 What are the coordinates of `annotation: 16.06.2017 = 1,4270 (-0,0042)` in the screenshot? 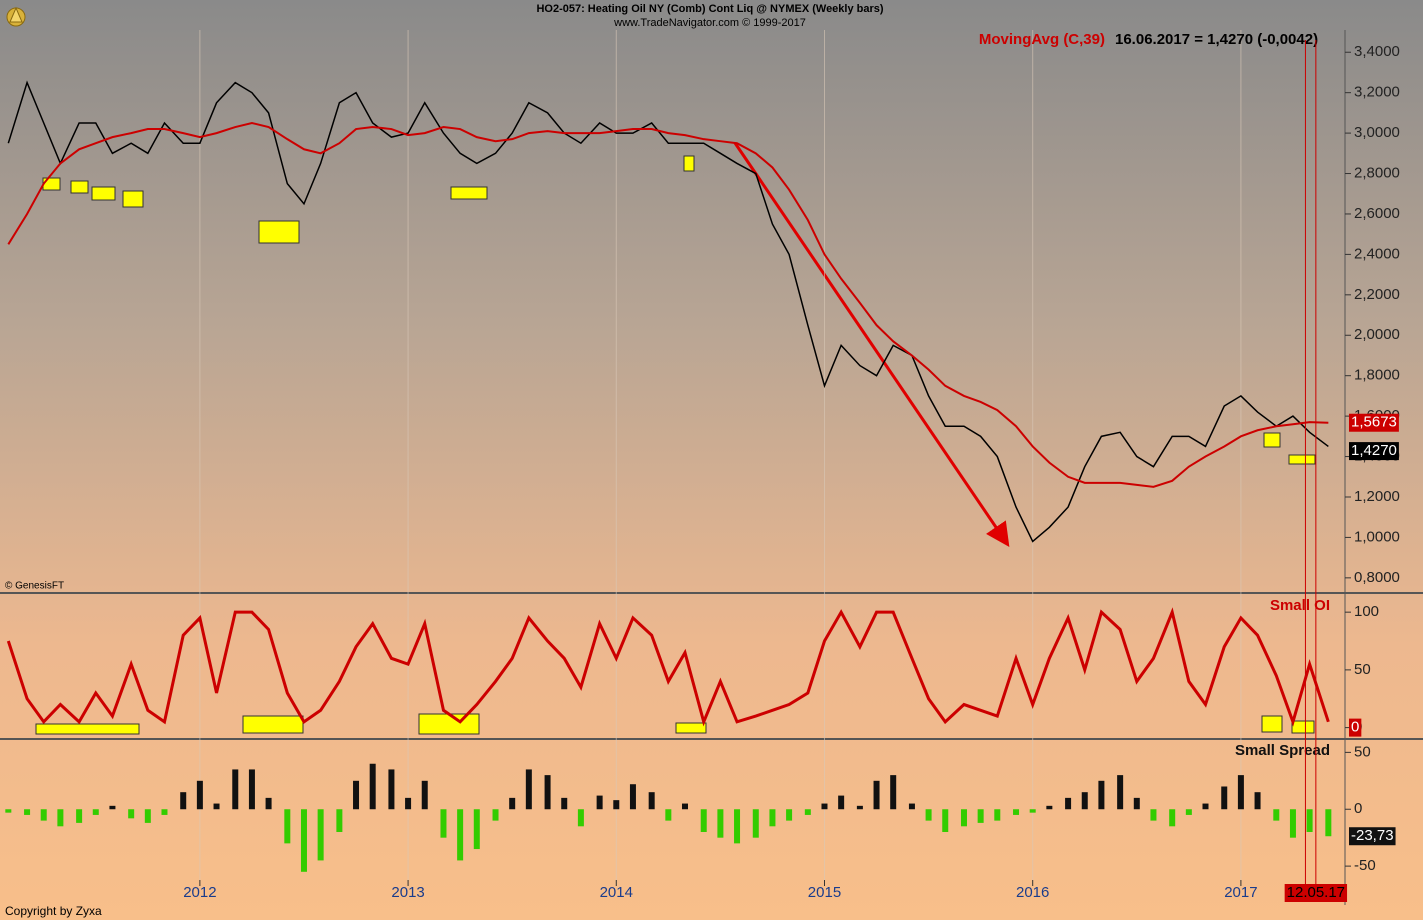 It's located at (1216, 39).